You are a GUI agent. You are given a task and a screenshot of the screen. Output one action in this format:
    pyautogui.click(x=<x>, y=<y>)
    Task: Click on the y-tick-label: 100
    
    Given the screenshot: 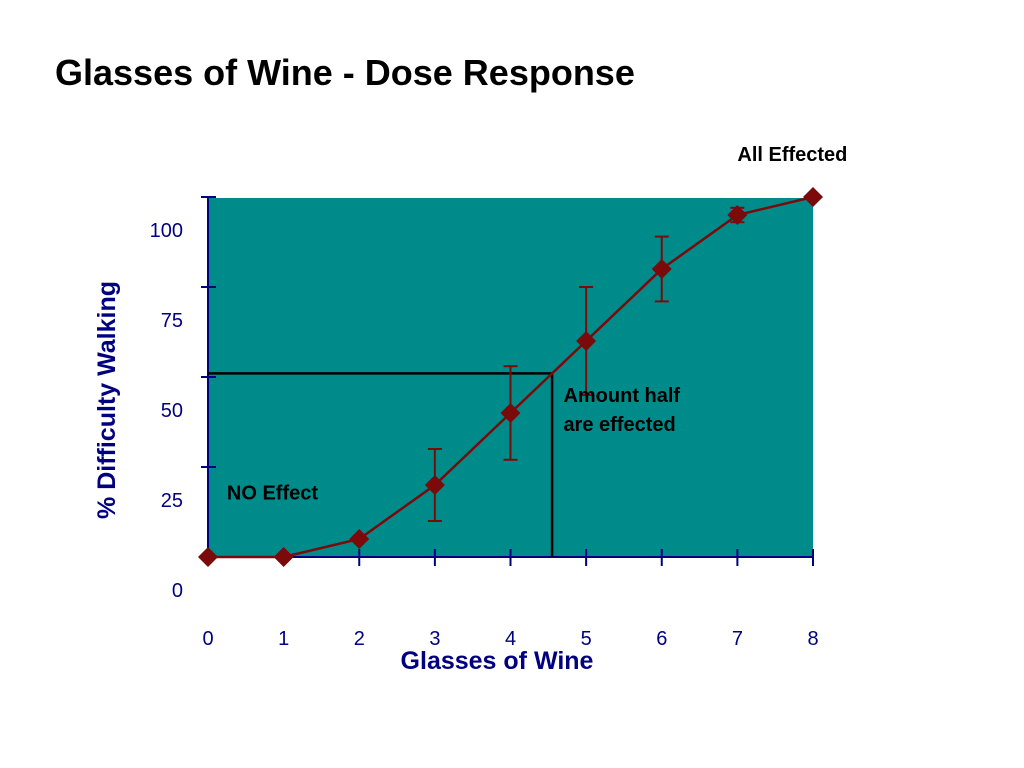 What is the action you would take?
    pyautogui.click(x=166, y=231)
    